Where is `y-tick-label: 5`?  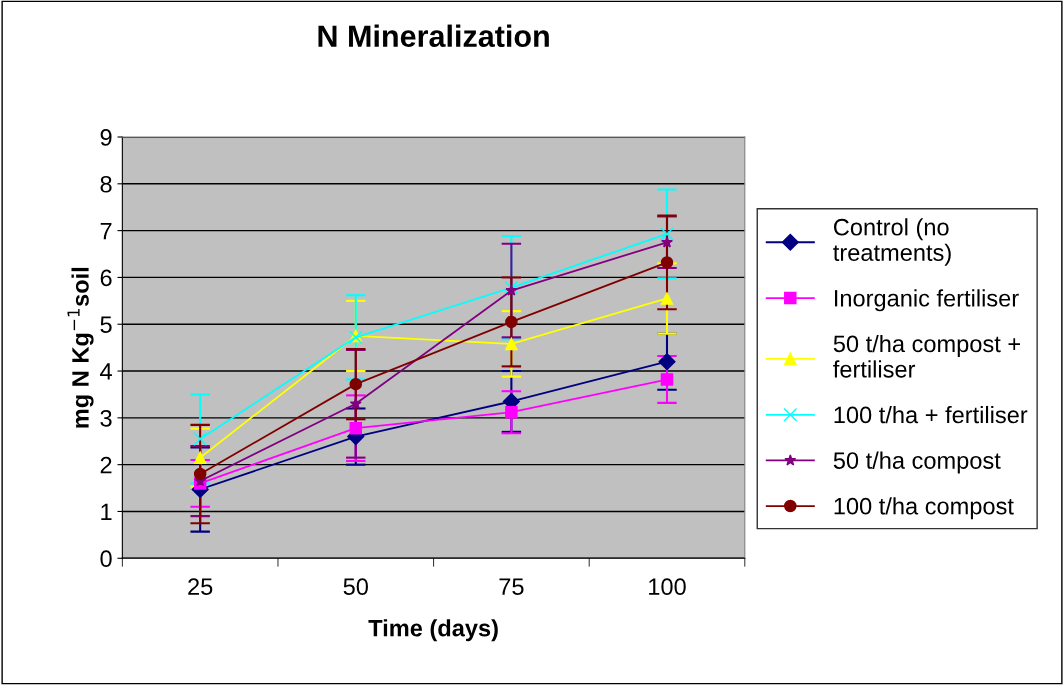 y-tick-label: 5 is located at coordinates (106, 325).